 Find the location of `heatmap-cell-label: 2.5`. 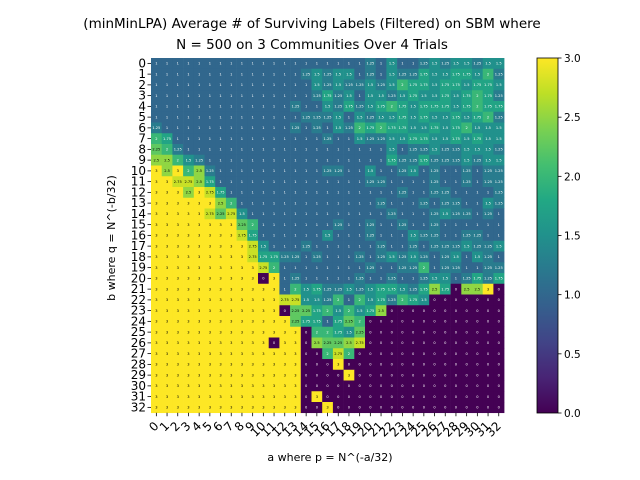

heatmap-cell-label: 2.5 is located at coordinates (221, 203).